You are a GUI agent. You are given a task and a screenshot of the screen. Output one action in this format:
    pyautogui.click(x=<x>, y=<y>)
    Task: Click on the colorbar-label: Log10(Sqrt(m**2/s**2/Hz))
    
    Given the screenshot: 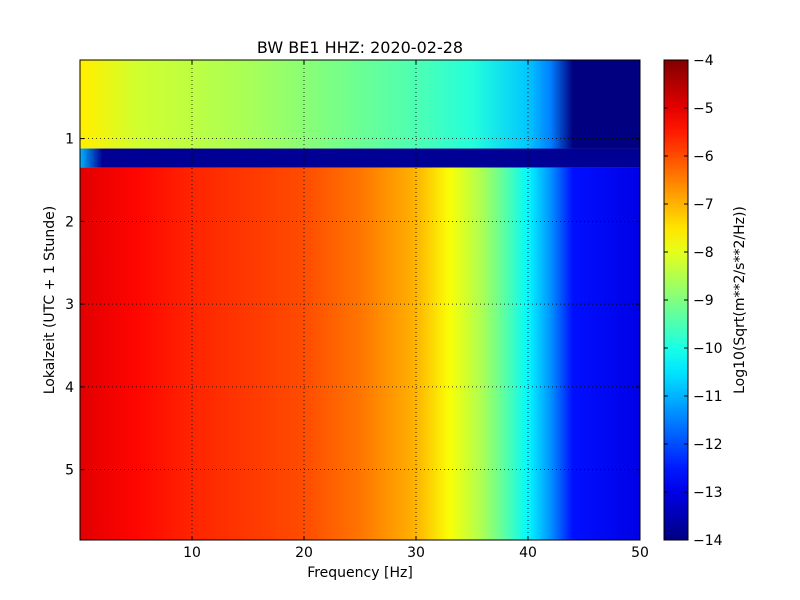 What is the action you would take?
    pyautogui.click(x=740, y=300)
    